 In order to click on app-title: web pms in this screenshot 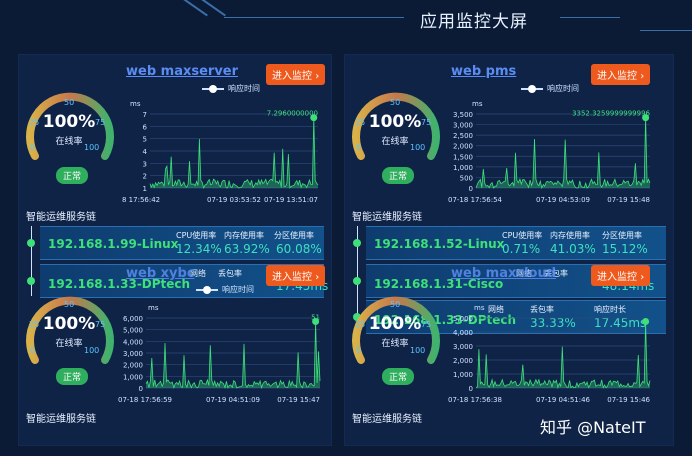, I will do `click(484, 71)`.